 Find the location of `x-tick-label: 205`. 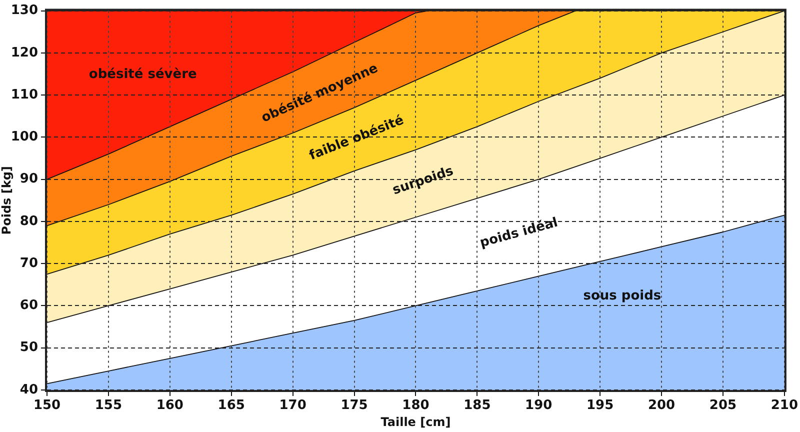

x-tick-label: 205 is located at coordinates (723, 406).